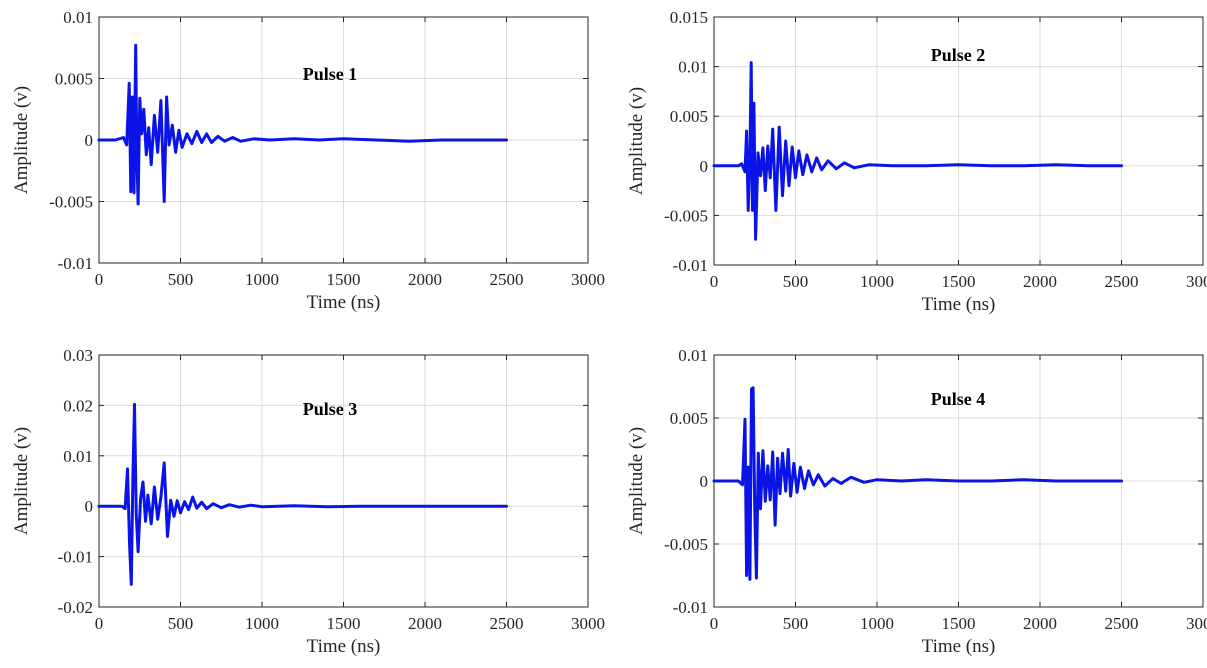 The height and width of the screenshot is (668, 1207). Describe the element at coordinates (78, 355) in the screenshot. I see `y-tick-label: 0.03` at that location.